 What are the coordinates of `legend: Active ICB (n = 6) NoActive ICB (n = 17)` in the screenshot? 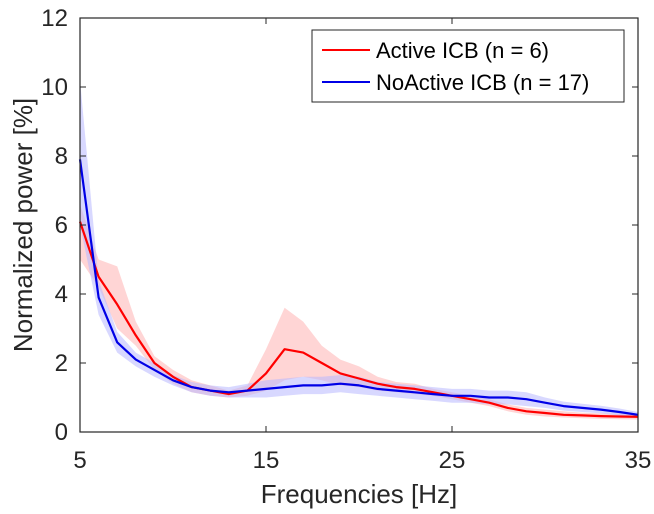 It's located at (468, 66).